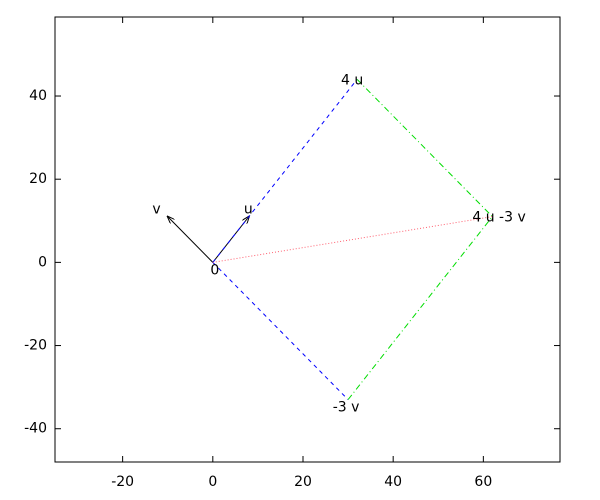 This screenshot has height=500, width=600. I want to click on vector-arrow, so click(191, 240).